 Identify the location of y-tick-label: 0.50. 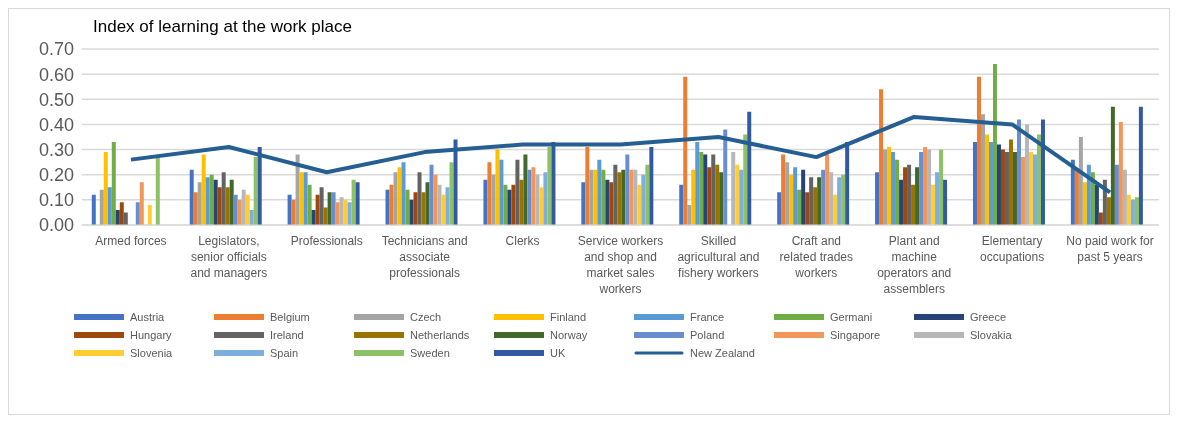
(56, 99).